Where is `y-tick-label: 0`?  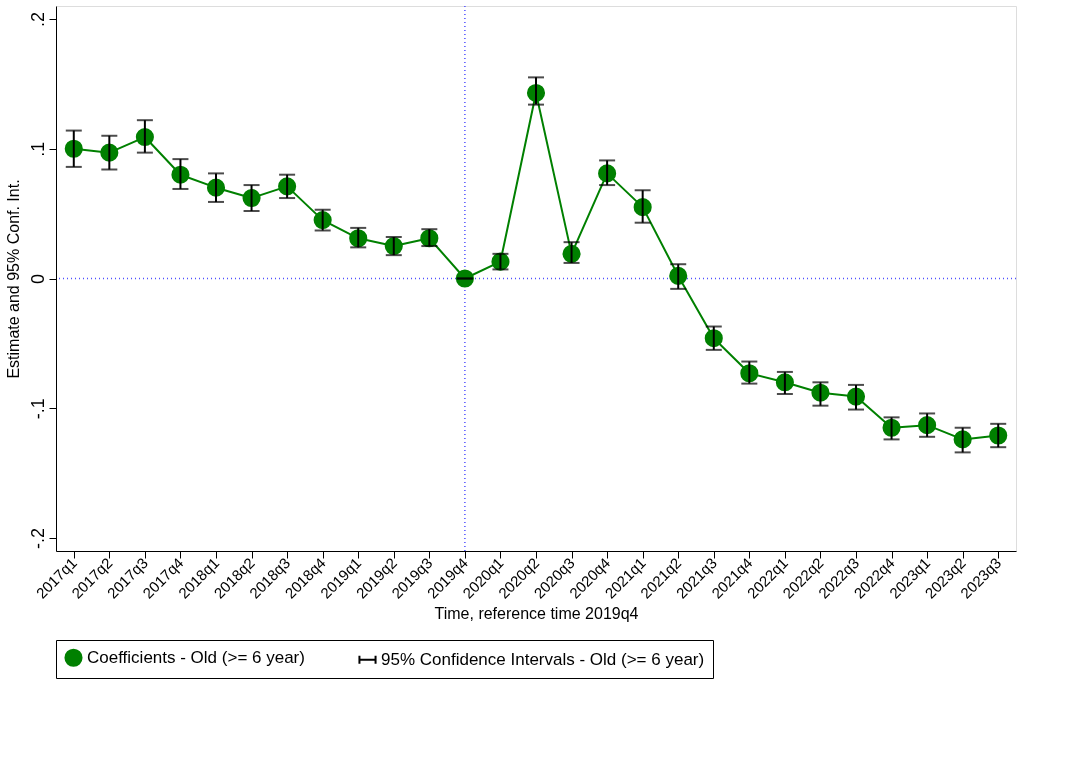 y-tick-label: 0 is located at coordinates (37, 279).